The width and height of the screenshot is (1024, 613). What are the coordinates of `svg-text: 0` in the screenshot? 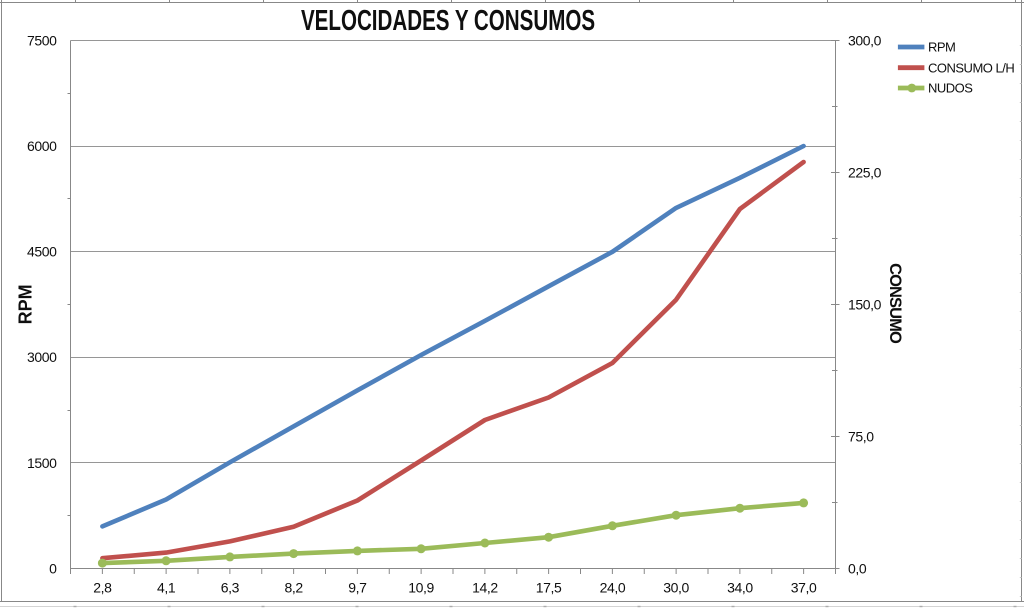 It's located at (53, 568).